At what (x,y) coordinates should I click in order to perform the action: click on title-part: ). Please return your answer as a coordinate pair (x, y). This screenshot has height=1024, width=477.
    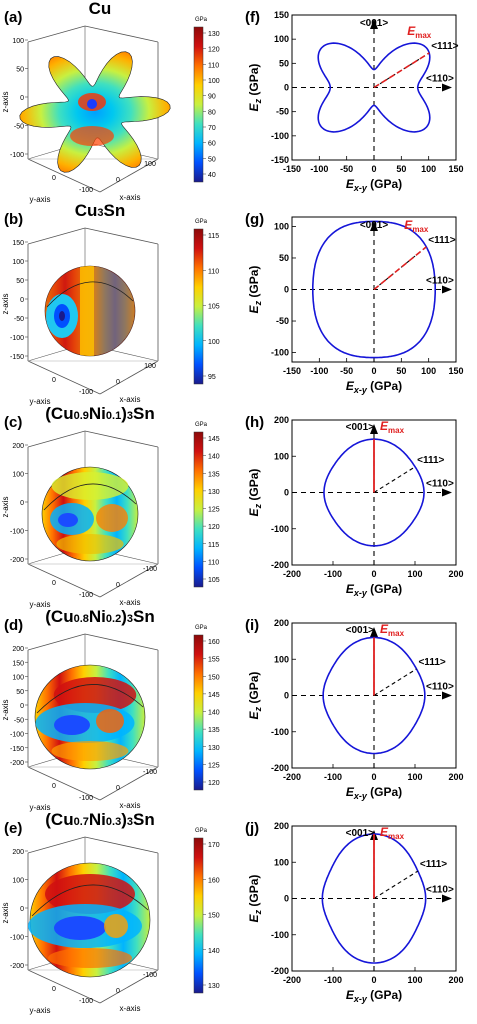
    Looking at the image, I should click on (124, 819).